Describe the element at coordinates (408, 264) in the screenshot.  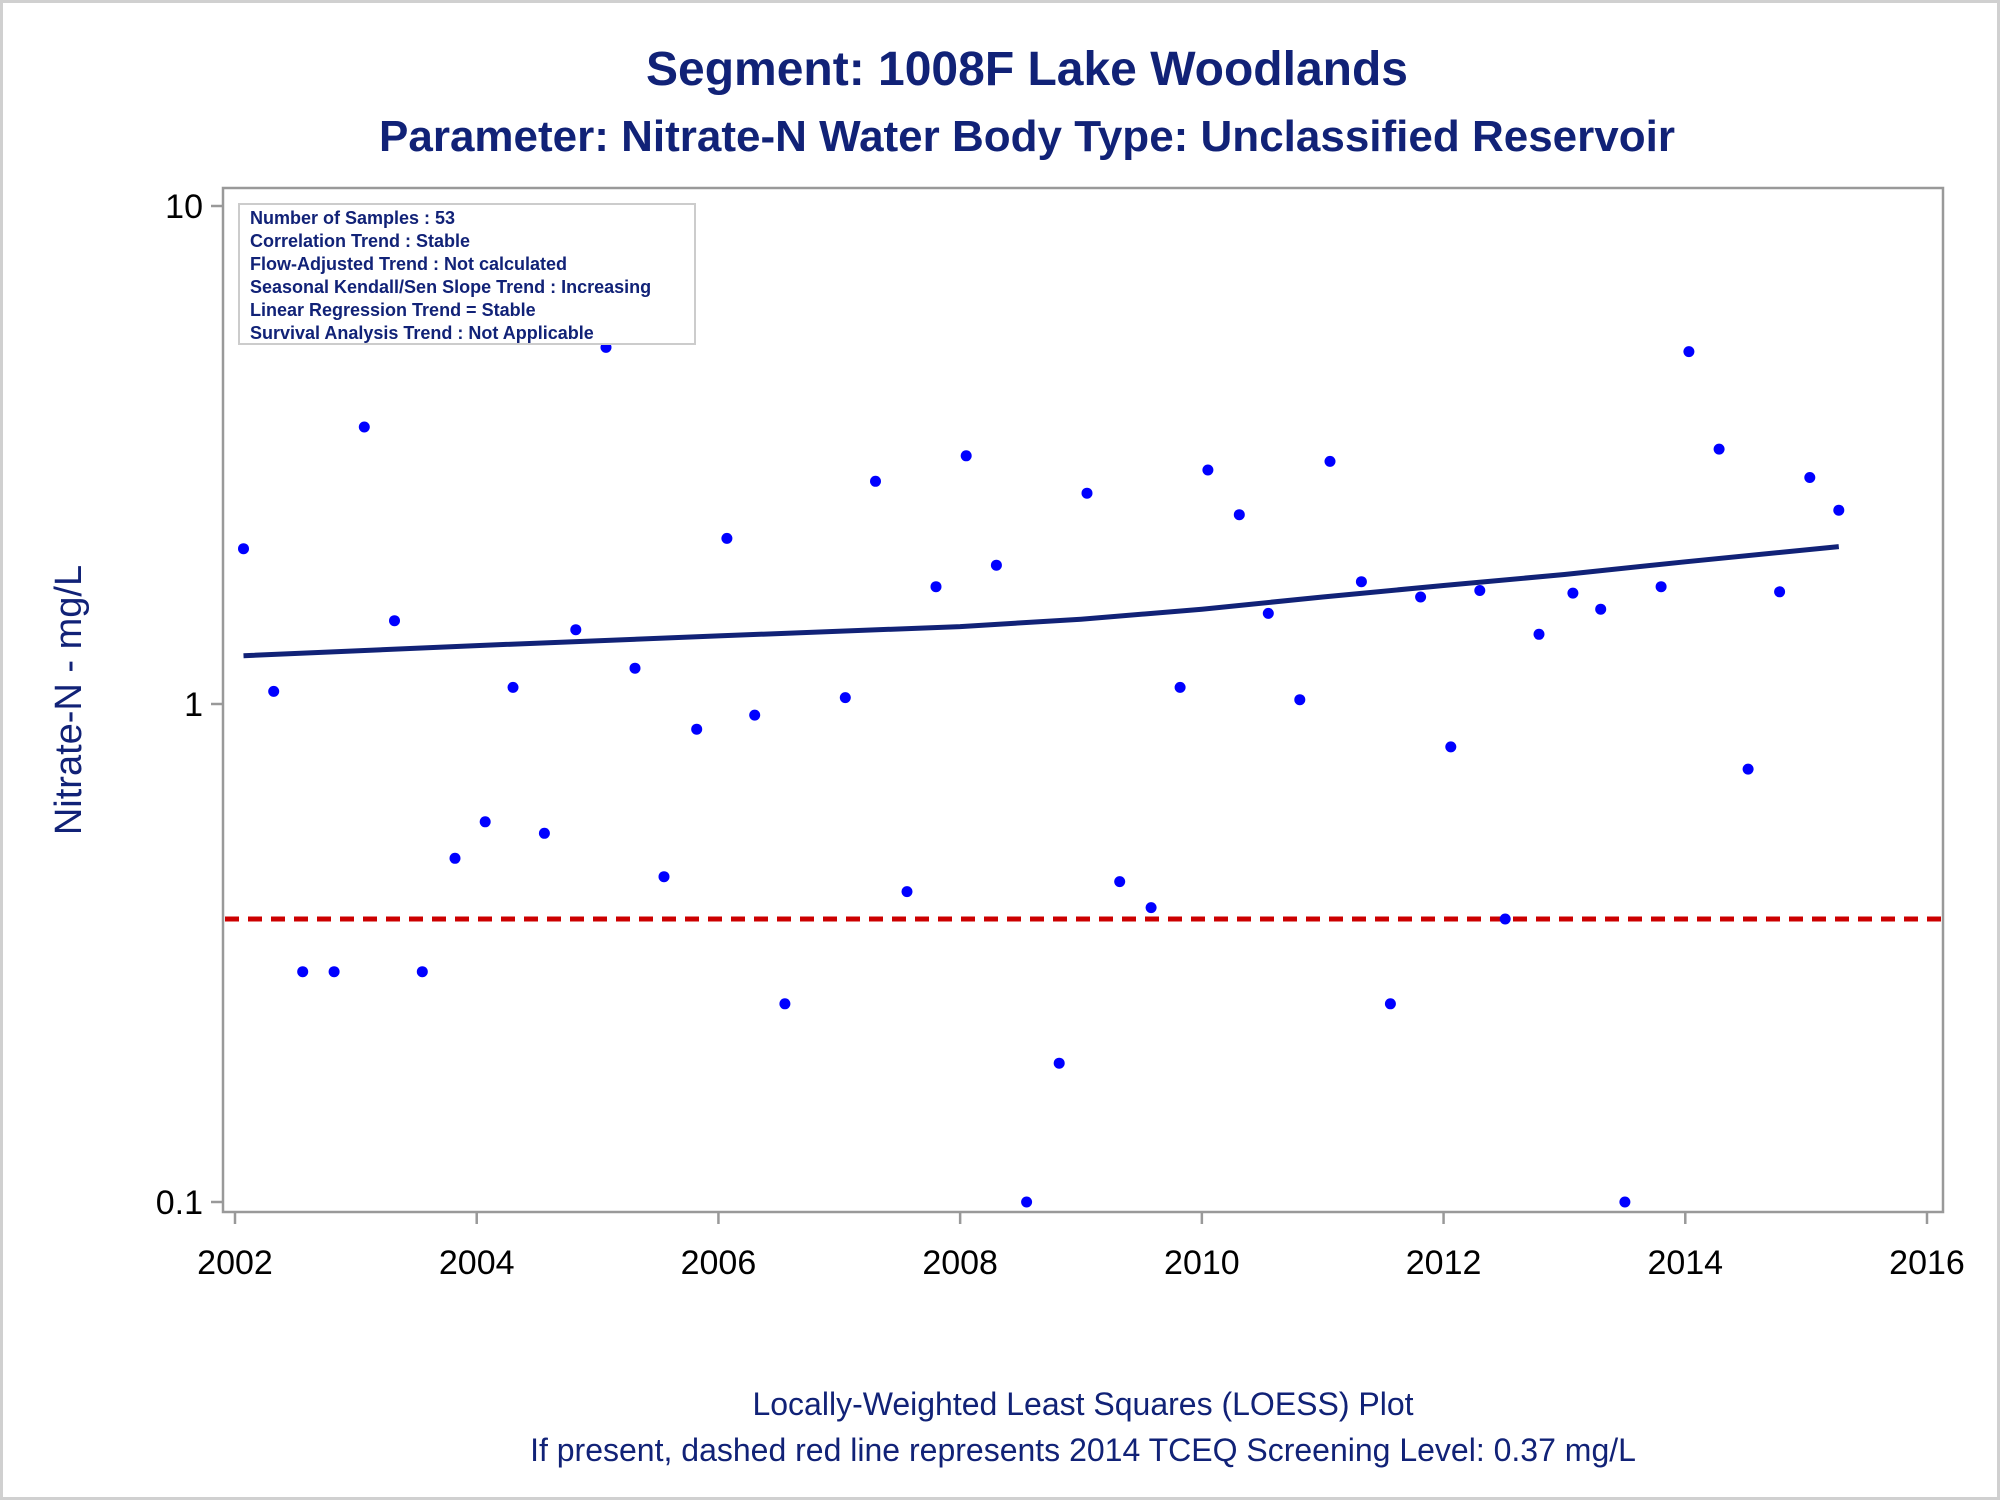
I see `info-flow-adjusted-trend: Flow-Adjusted Trend : Not calculated` at that location.